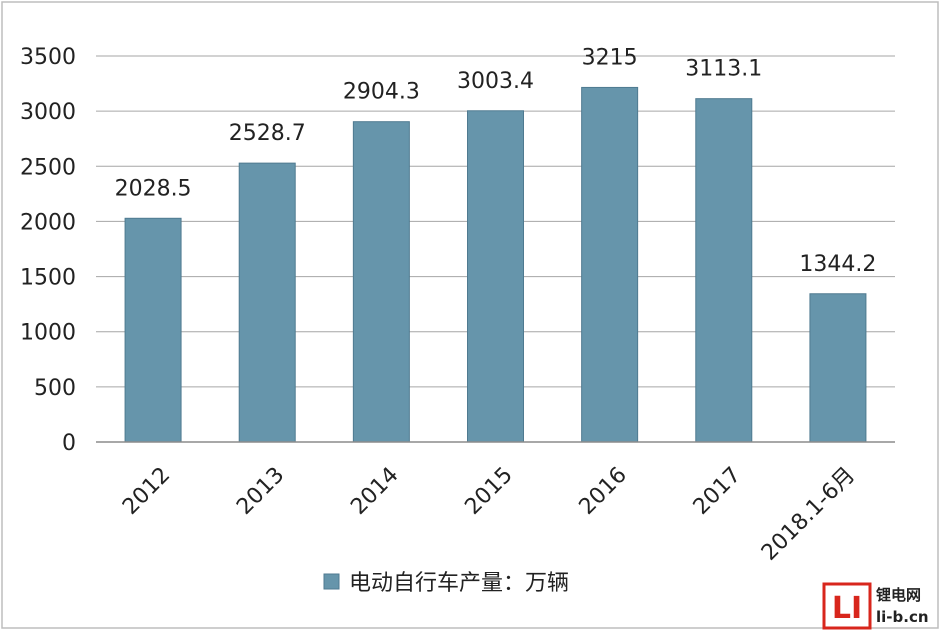  Describe the element at coordinates (48, 167) in the screenshot. I see `y-tick-label: 2500` at that location.